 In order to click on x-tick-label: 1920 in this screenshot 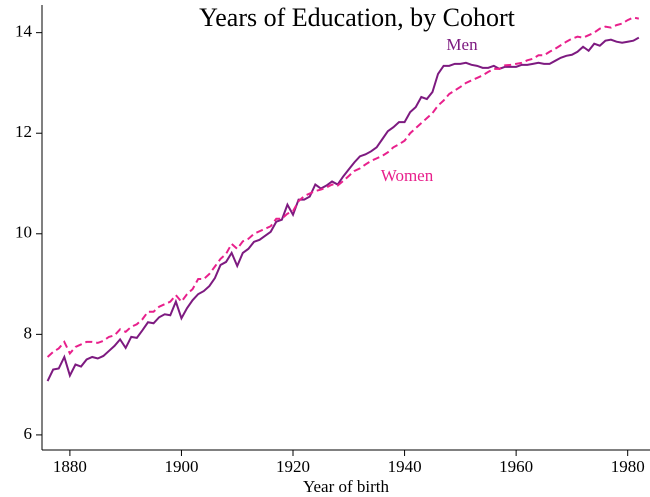, I will do `click(293, 466)`.